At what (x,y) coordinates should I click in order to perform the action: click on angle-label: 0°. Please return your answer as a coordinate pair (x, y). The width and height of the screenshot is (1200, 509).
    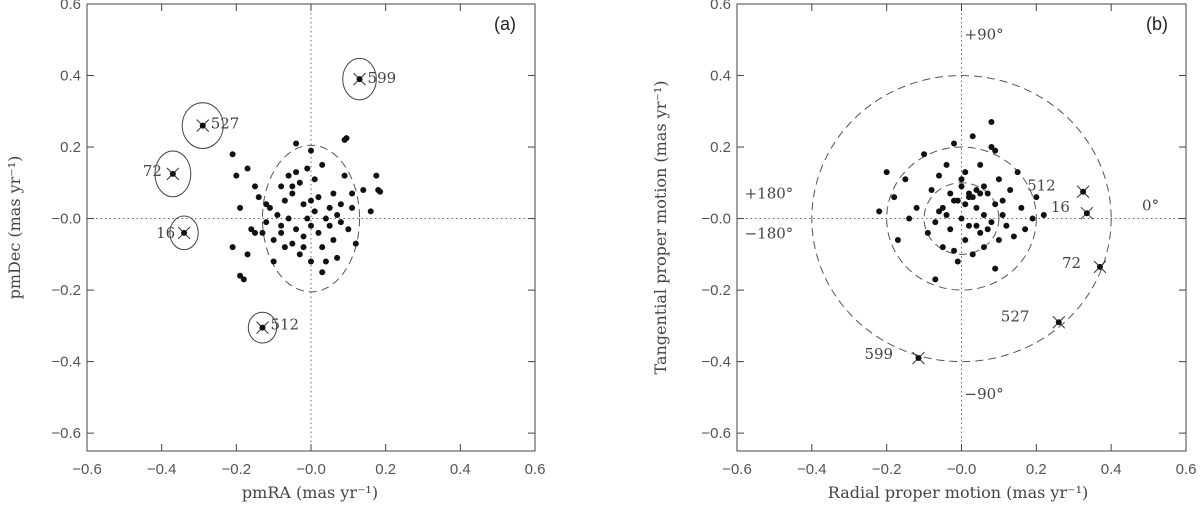
    Looking at the image, I should click on (1150, 206).